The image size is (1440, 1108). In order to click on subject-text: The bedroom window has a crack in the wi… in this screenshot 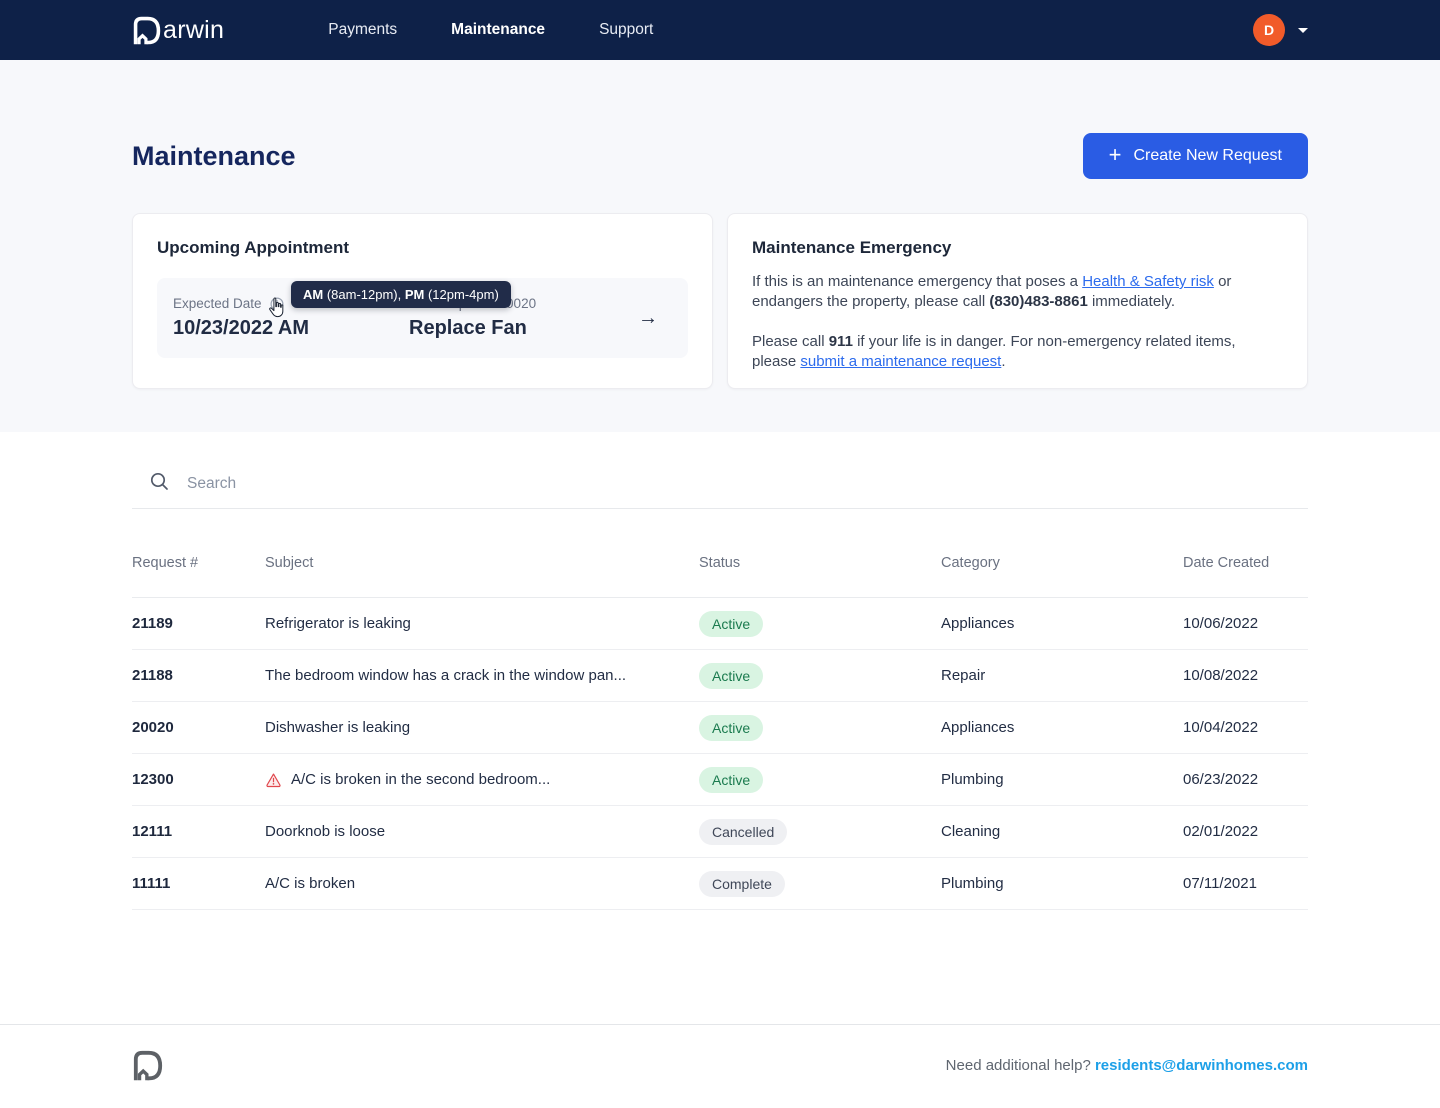, I will do `click(446, 675)`.